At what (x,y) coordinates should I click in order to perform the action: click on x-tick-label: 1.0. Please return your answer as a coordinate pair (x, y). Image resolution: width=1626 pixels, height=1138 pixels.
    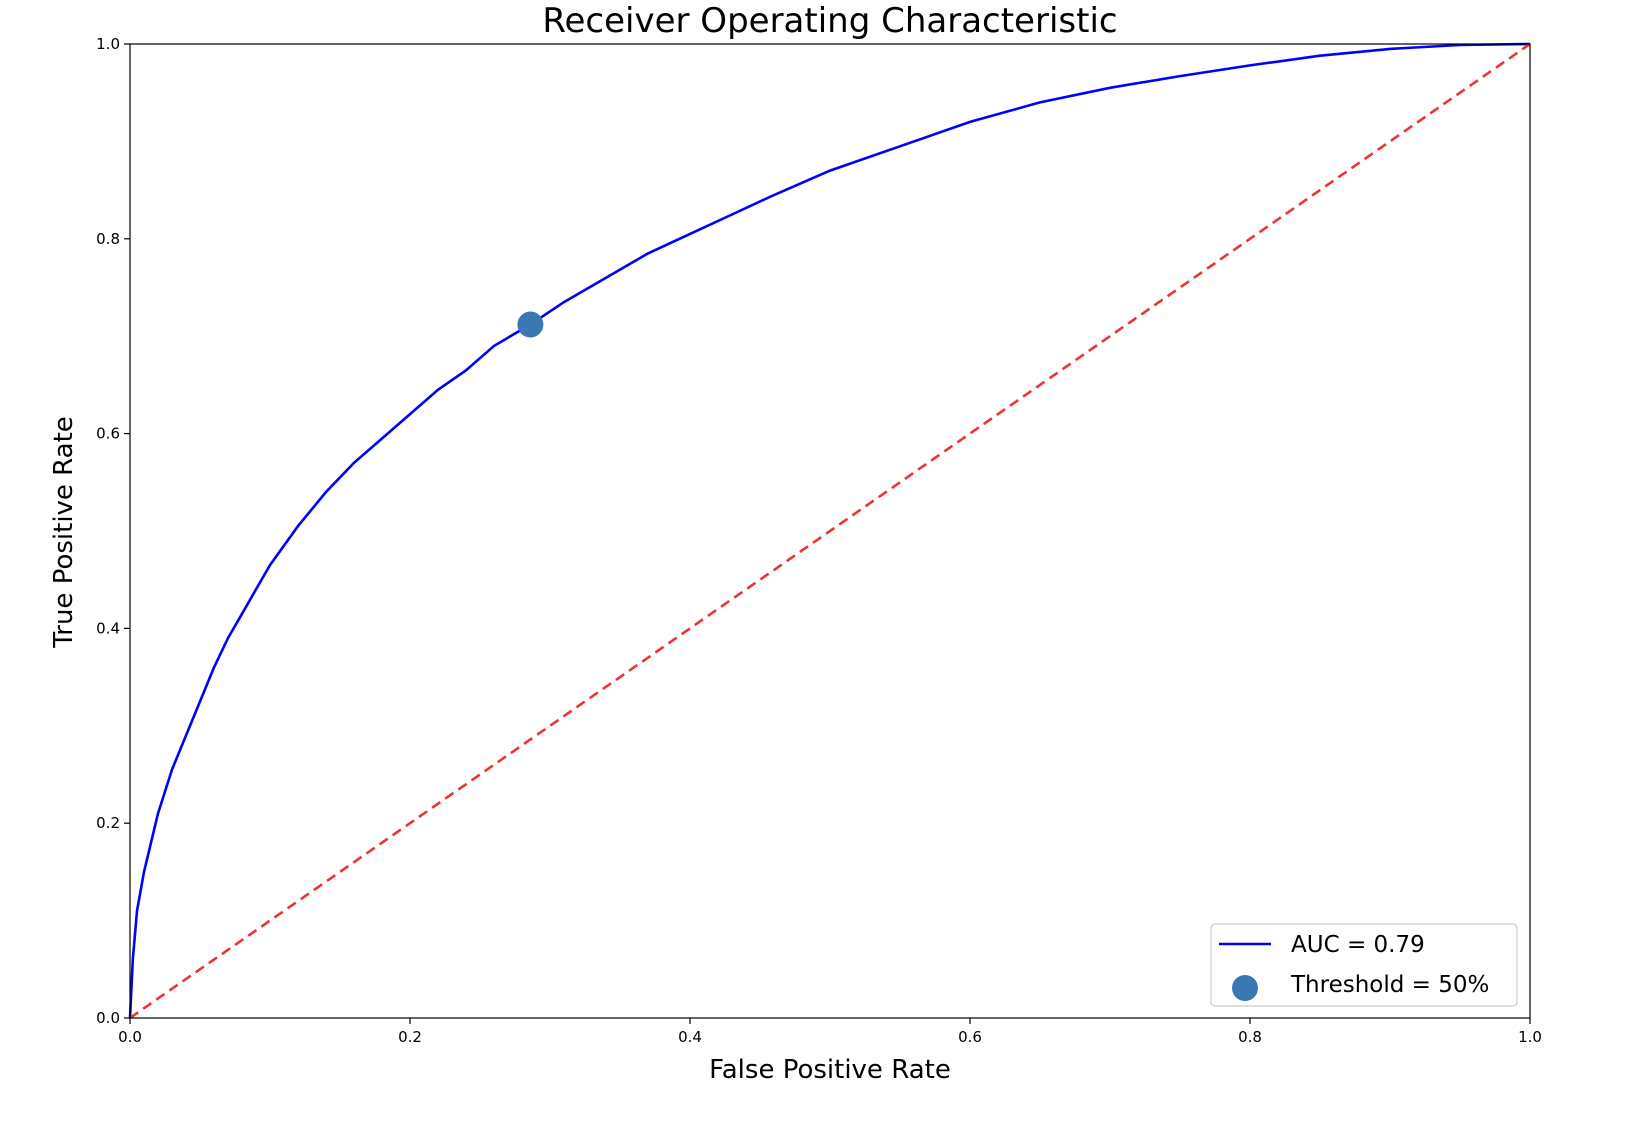
    Looking at the image, I should click on (1530, 1037).